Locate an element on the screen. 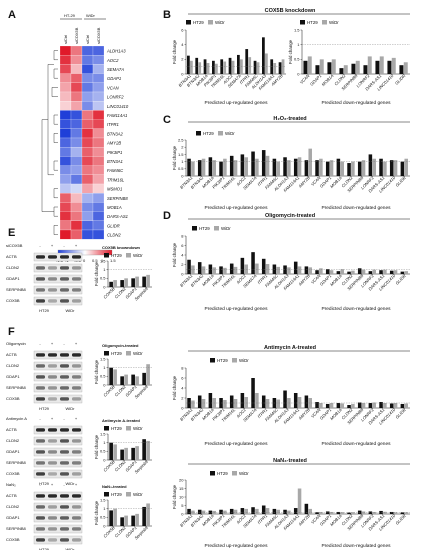 This screenshot has height=550, width=432. heatmap-gene-label: FAM46C is located at coordinates (115, 170).